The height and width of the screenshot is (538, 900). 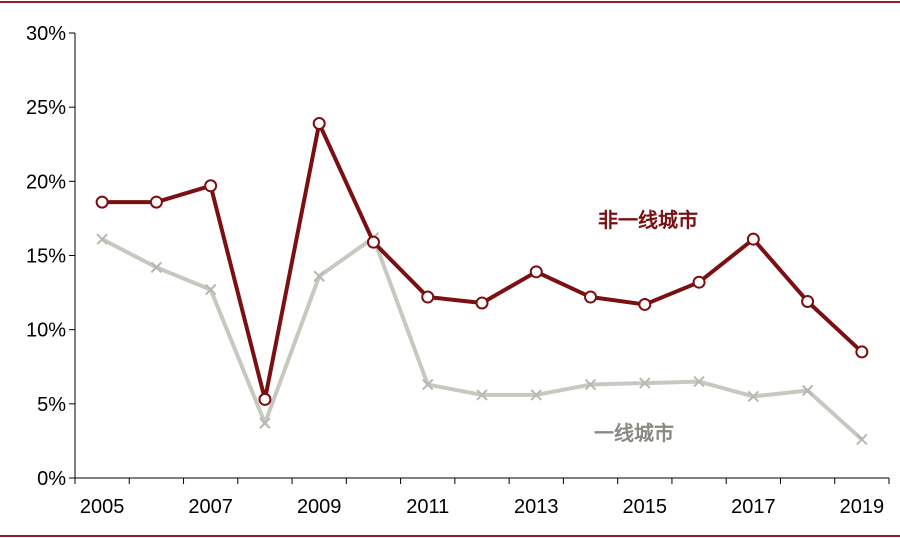 I want to click on y-tick-label: 5%, so click(x=51, y=405).